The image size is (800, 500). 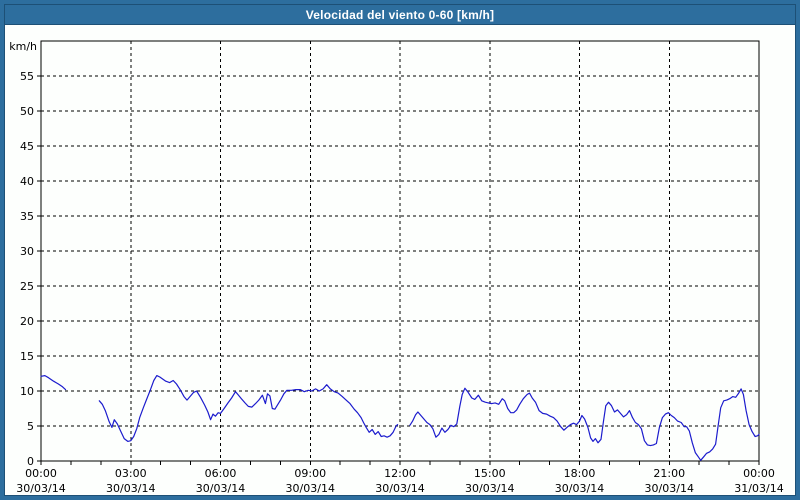 What do you see at coordinates (27, 286) in the screenshot?
I see `y-tick-label: 25` at bounding box center [27, 286].